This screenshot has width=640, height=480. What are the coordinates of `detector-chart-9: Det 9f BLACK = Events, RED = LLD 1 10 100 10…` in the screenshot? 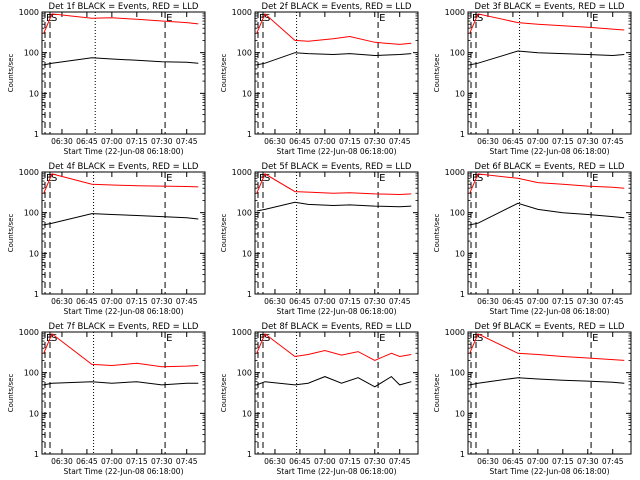 It's located at (532, 399).